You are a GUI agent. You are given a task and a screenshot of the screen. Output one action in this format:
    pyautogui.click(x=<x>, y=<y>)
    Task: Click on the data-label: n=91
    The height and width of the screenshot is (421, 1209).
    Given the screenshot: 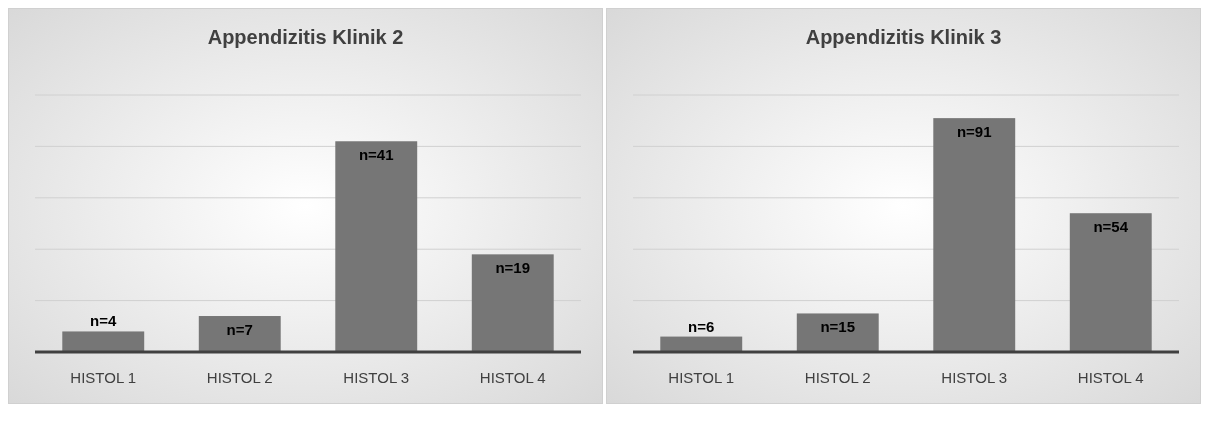 What is the action you would take?
    pyautogui.click(x=974, y=132)
    